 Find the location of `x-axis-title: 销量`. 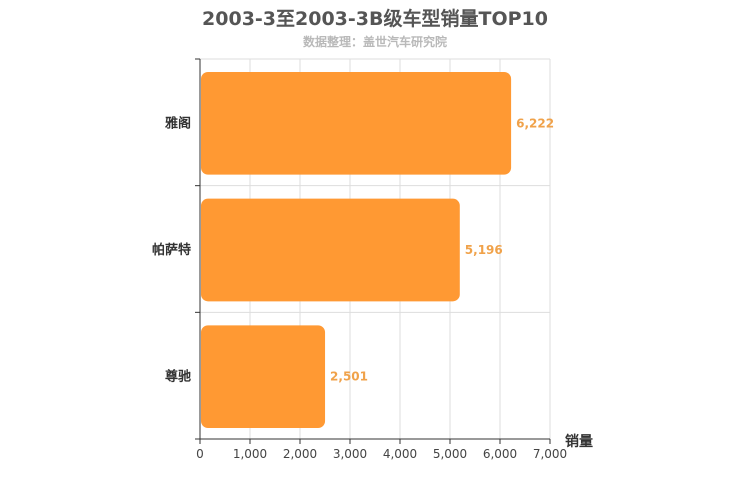

x-axis-title: 销量 is located at coordinates (579, 441).